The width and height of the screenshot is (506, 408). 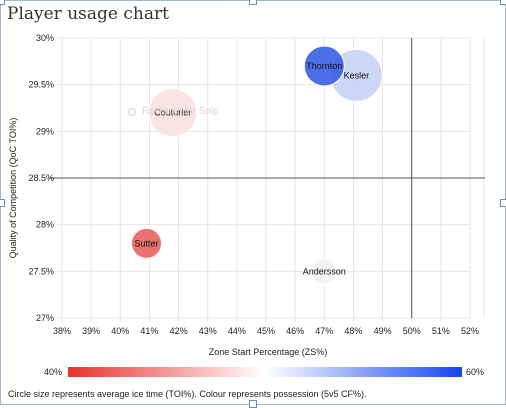 I want to click on y-tick-label: 30%, so click(x=45, y=38).